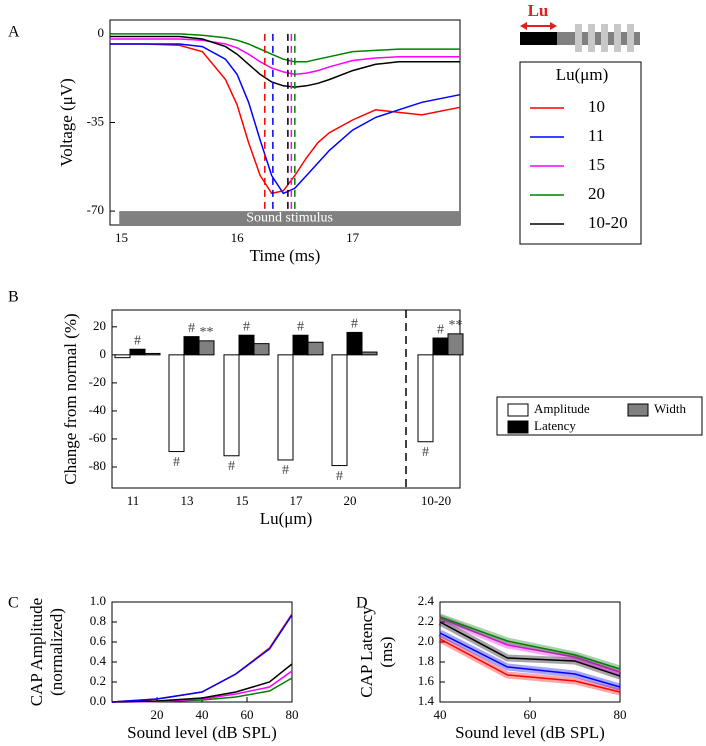 The height and width of the screenshot is (746, 706). Describe the element at coordinates (596, 193) in the screenshot. I see `legend-label: 20` at that location.